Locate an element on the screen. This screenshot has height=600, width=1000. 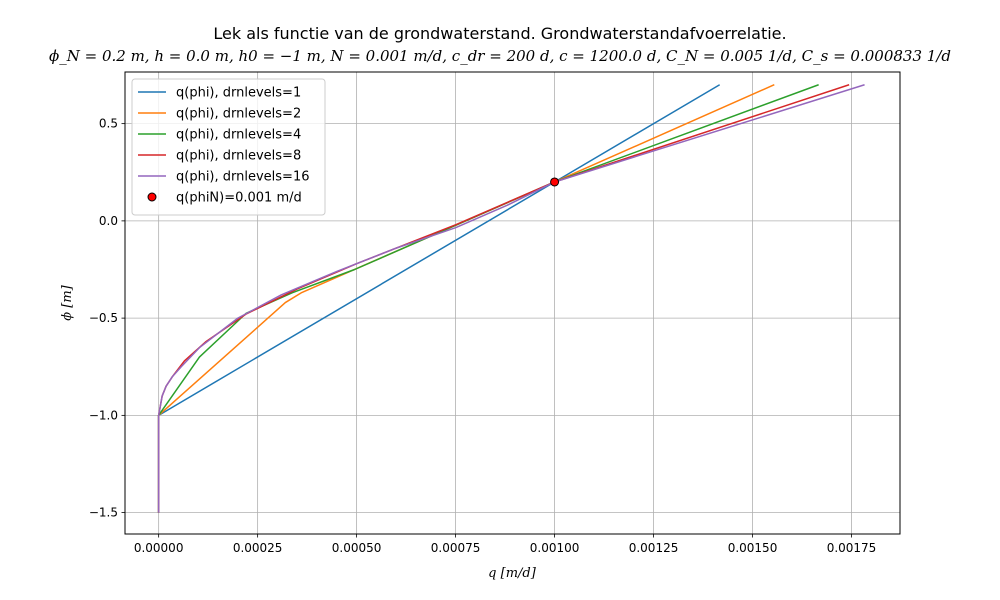
y-tick-label: −1.0 is located at coordinates (103, 415).